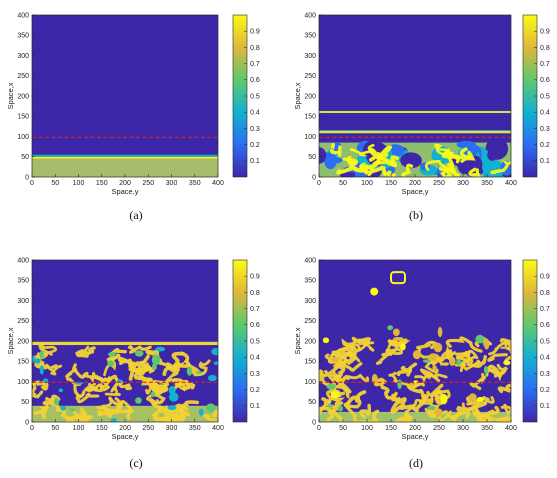  Describe the element at coordinates (310, 321) in the screenshot. I see `y-tick-label: 250` at that location.